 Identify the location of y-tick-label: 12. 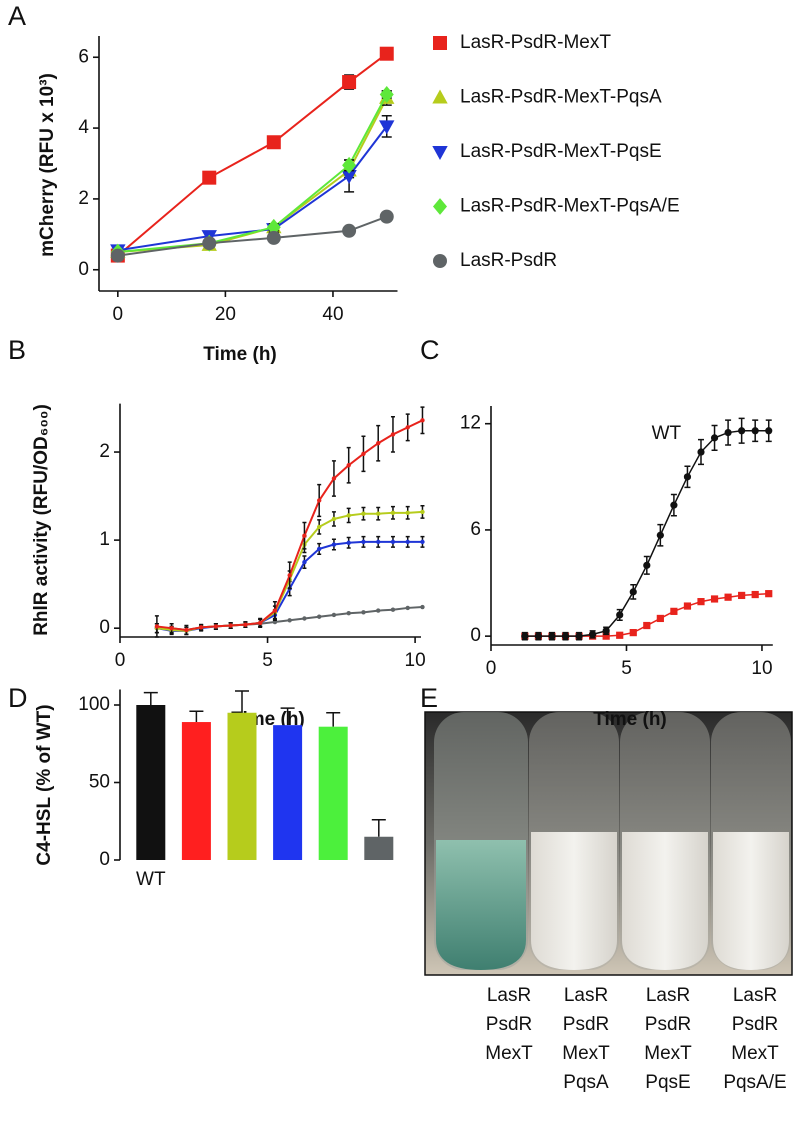
(470, 423).